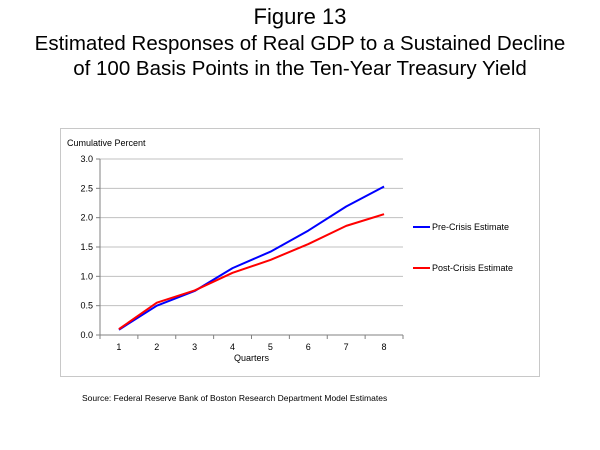 The height and width of the screenshot is (450, 600). What do you see at coordinates (232, 347) in the screenshot?
I see `x-tick-label: 4` at bounding box center [232, 347].